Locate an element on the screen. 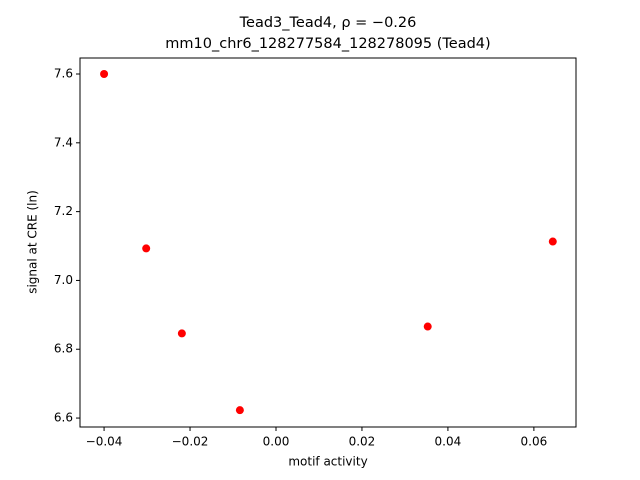 The image size is (640, 480). y-tick-label: 7.6 is located at coordinates (63, 73).